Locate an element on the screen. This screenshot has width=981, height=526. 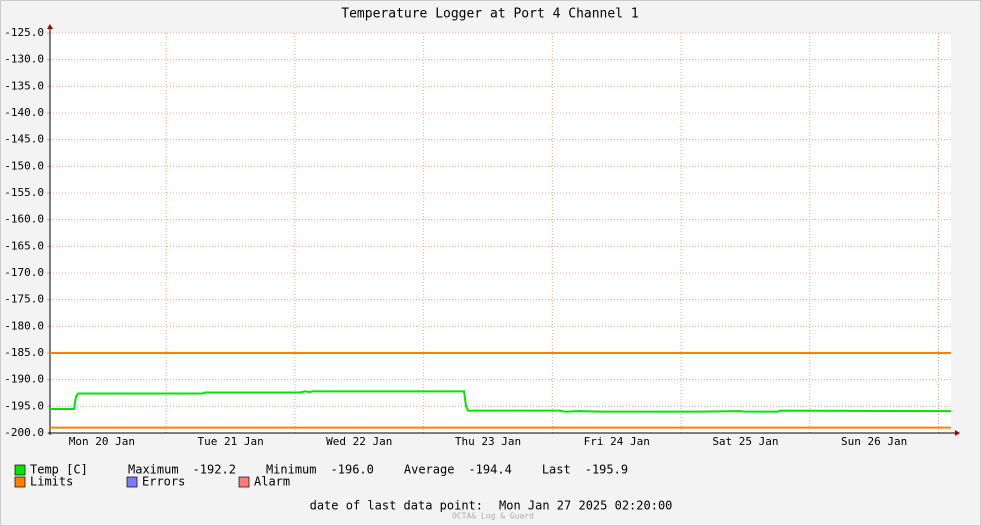
y-tick-label: -165.0 is located at coordinates (24, 245).